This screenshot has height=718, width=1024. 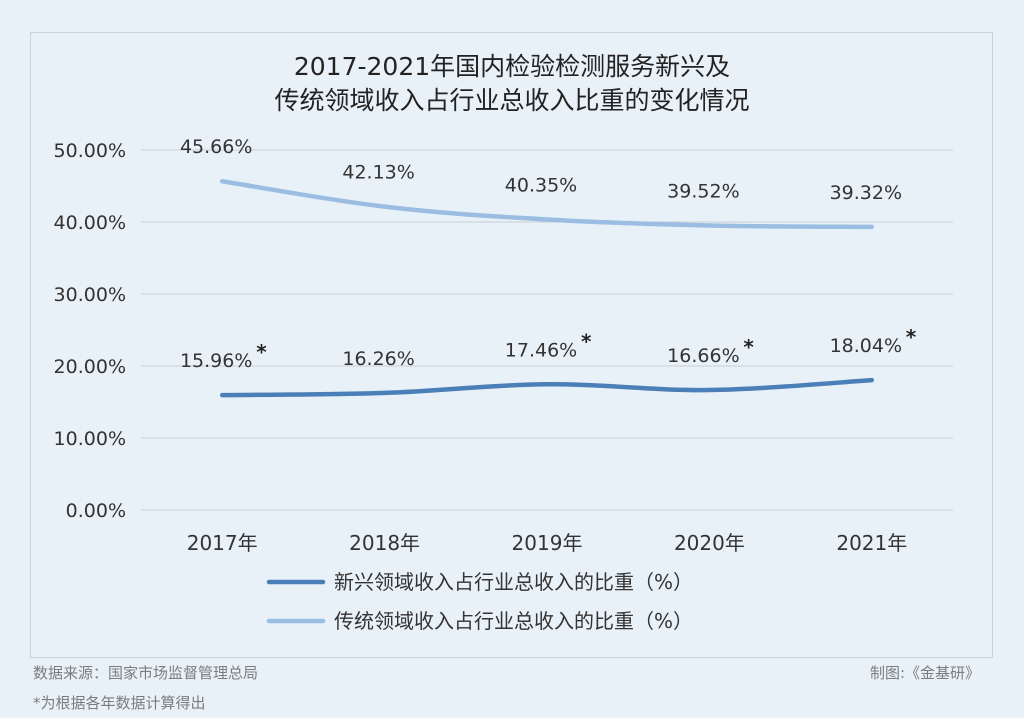 I want to click on data-label: 18.04%, so click(x=866, y=346).